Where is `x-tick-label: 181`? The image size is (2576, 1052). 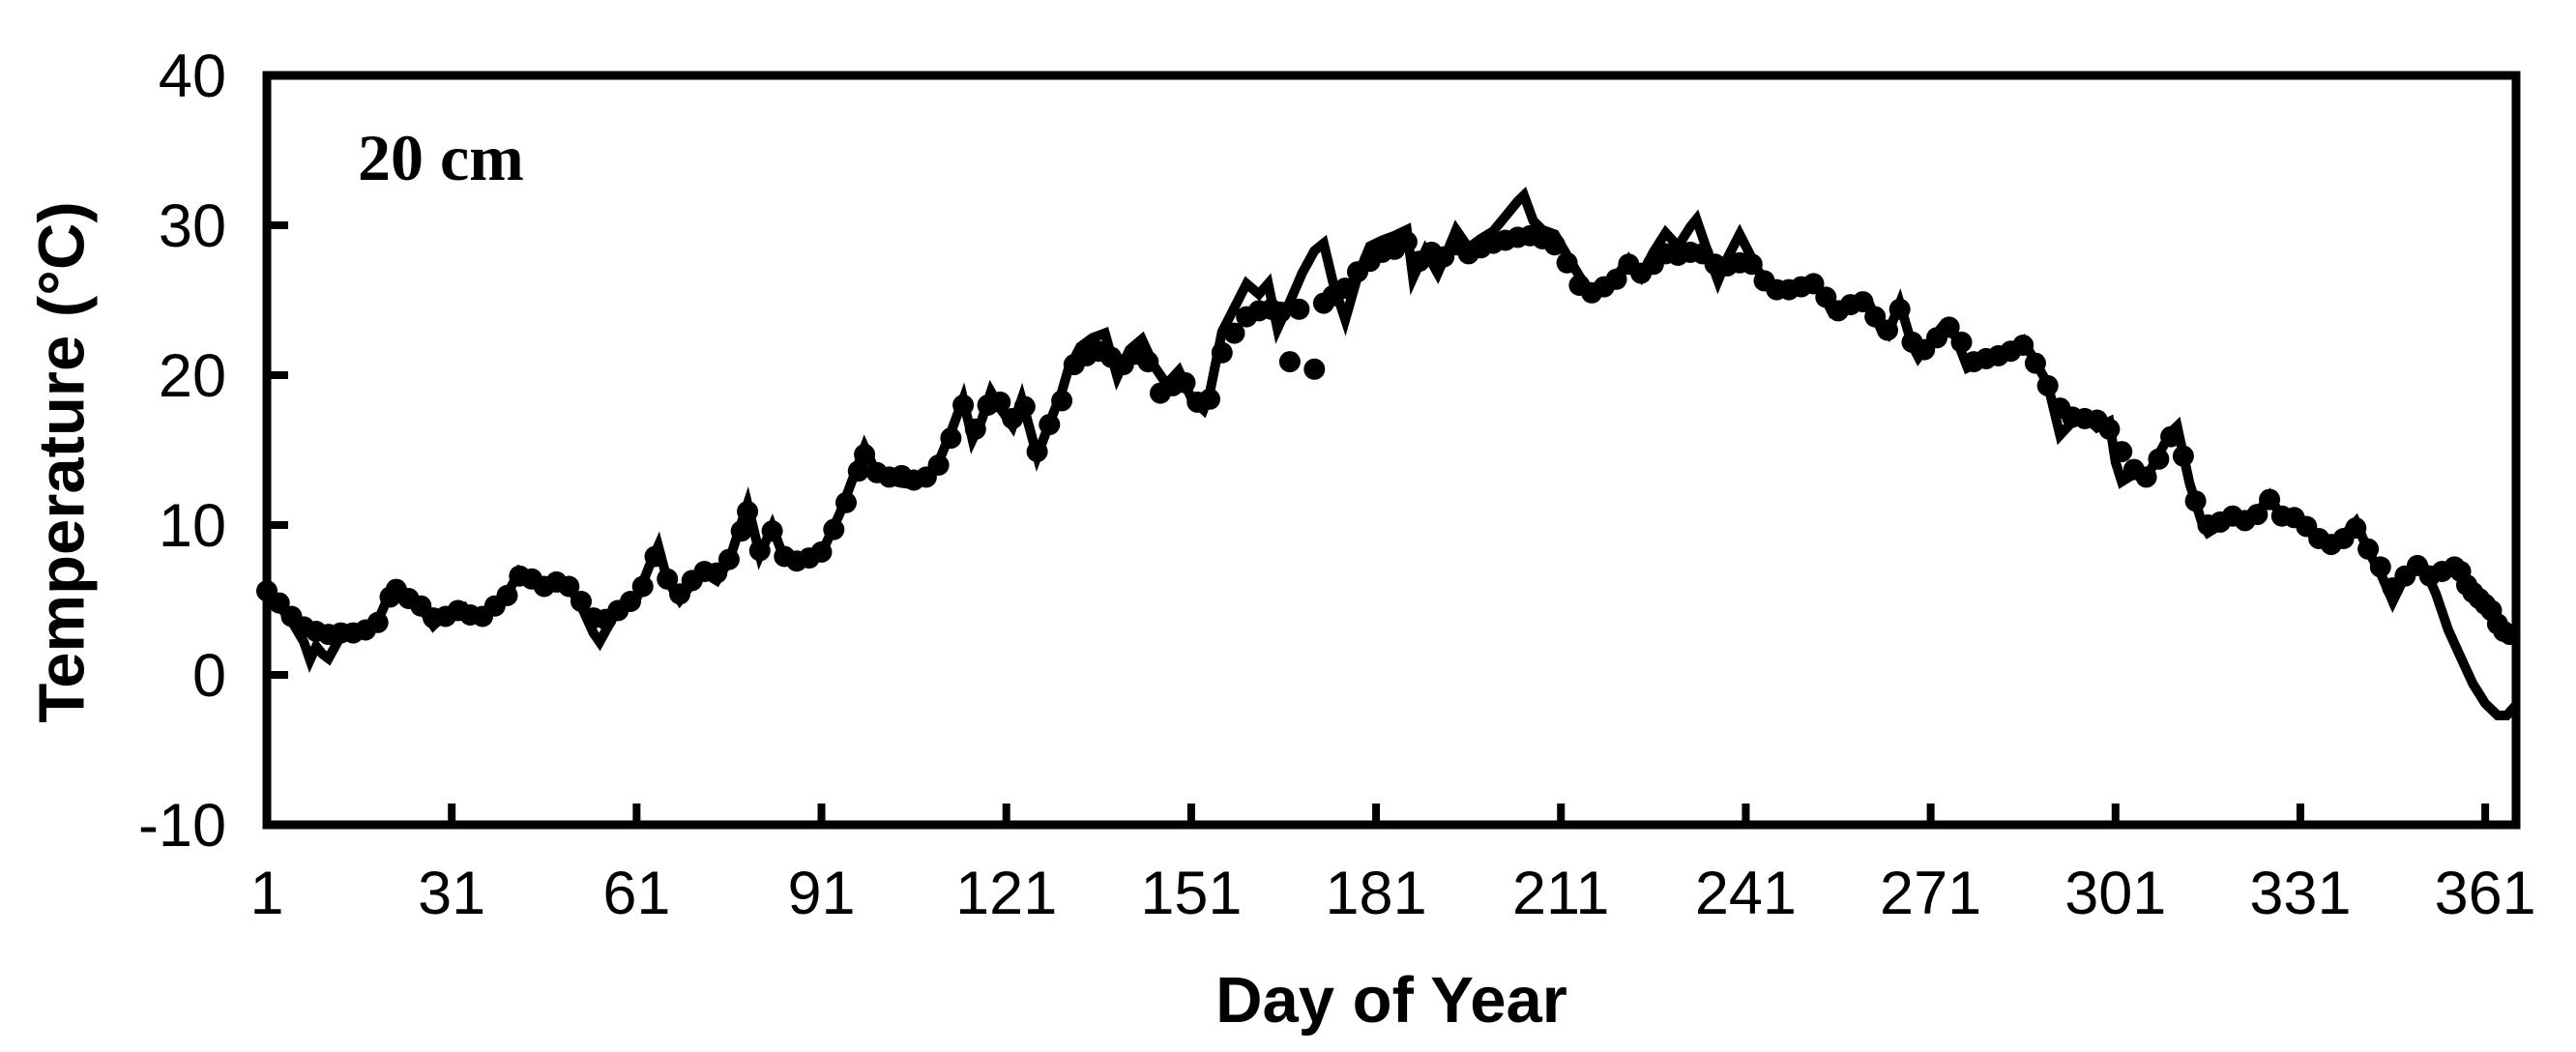
x-tick-label: 181 is located at coordinates (1376, 893).